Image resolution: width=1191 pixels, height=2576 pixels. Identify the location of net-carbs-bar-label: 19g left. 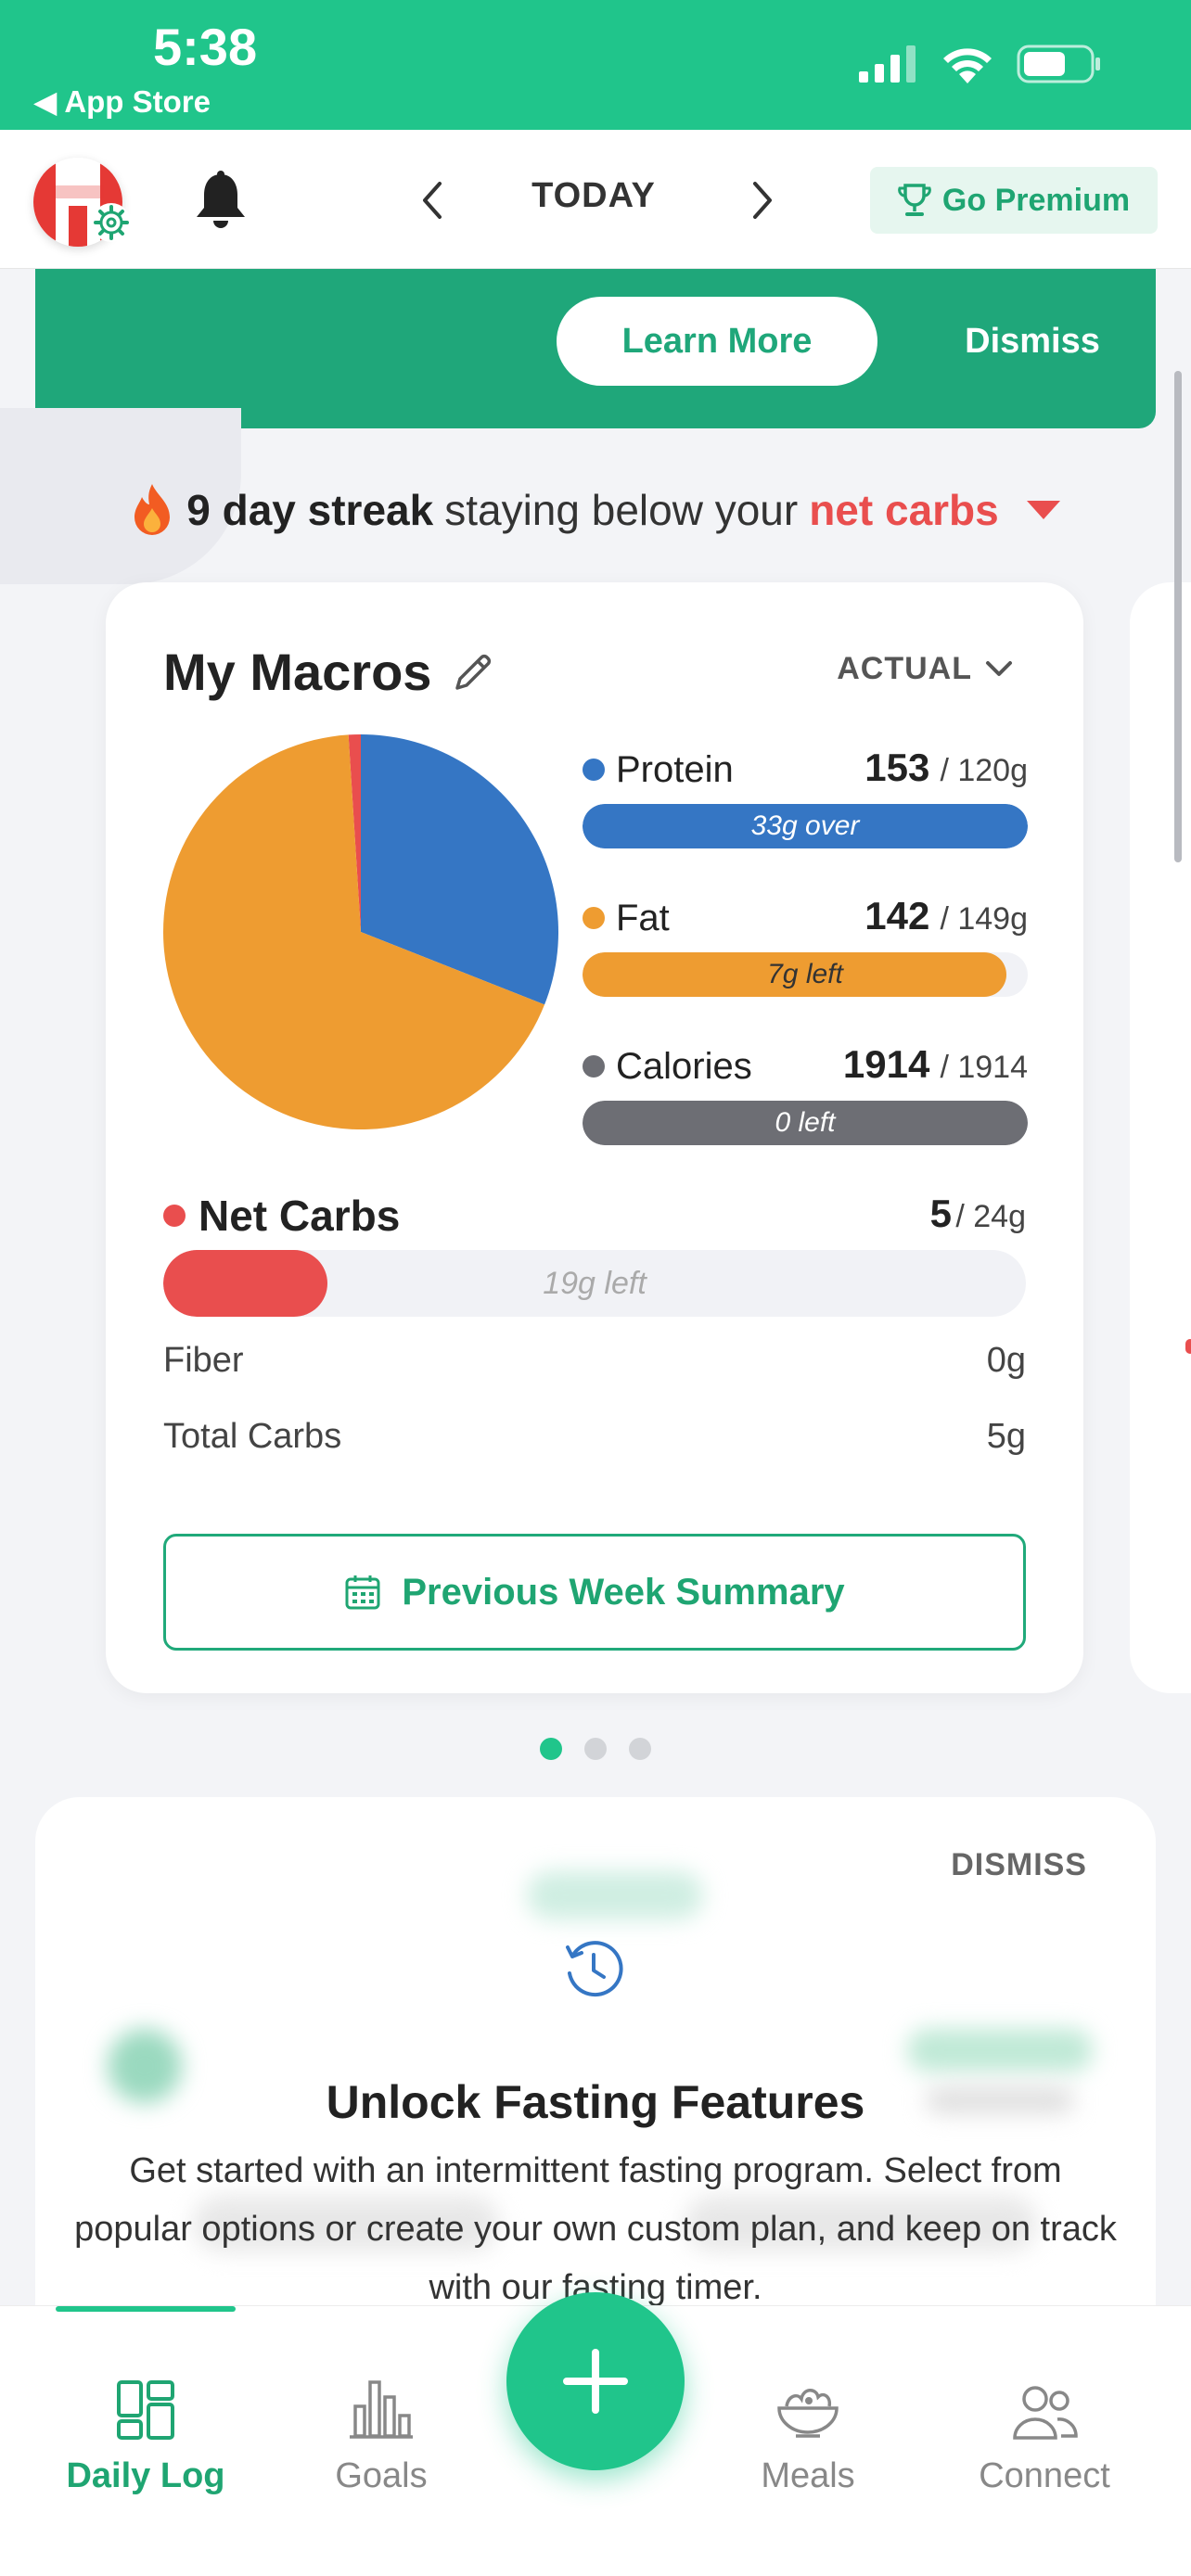
(595, 1283).